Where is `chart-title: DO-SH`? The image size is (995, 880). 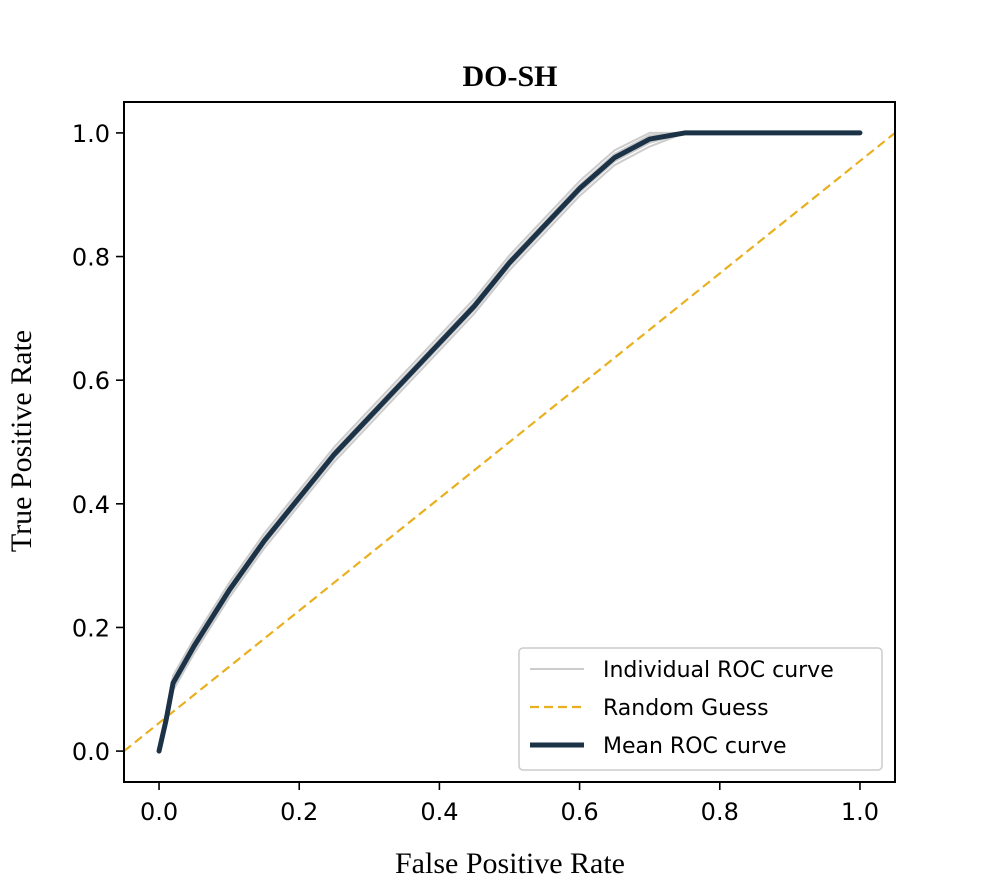
chart-title: DO-SH is located at coordinates (509, 76).